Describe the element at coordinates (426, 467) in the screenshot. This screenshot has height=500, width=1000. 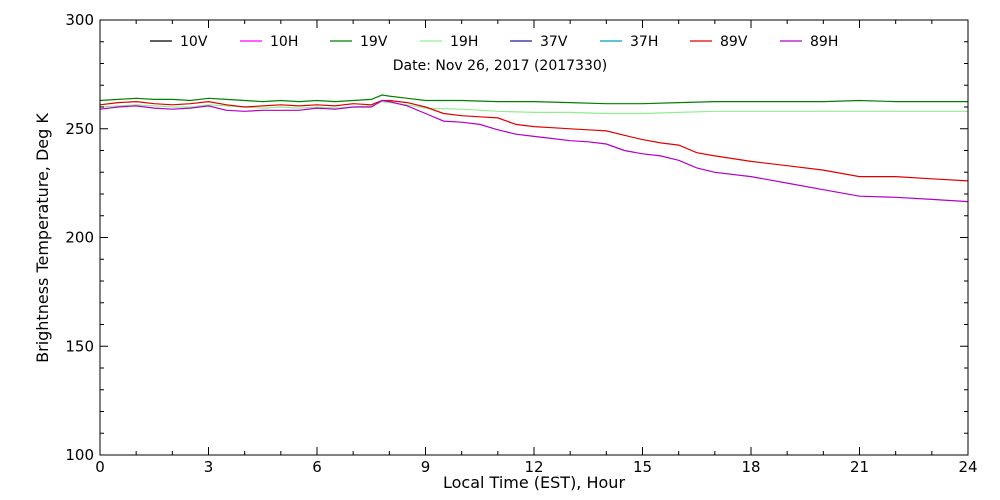
I see `x-tick-label: 9` at that location.